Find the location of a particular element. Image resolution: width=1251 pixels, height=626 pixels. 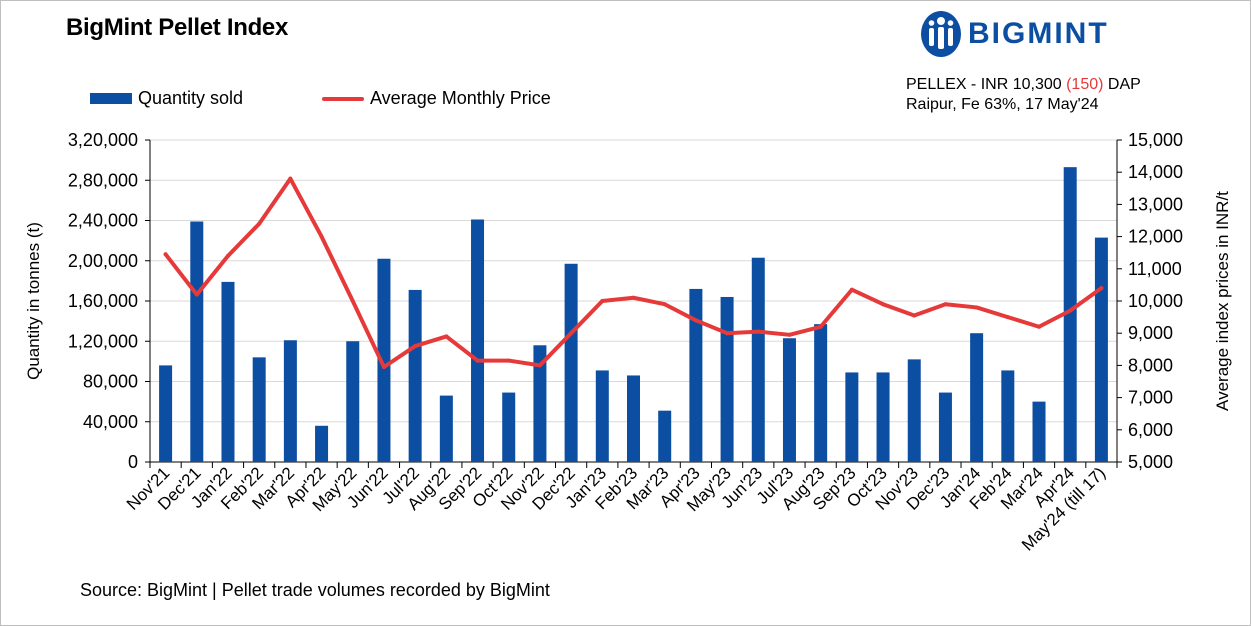

y2-tick-label: 6,000 is located at coordinates (1150, 430).